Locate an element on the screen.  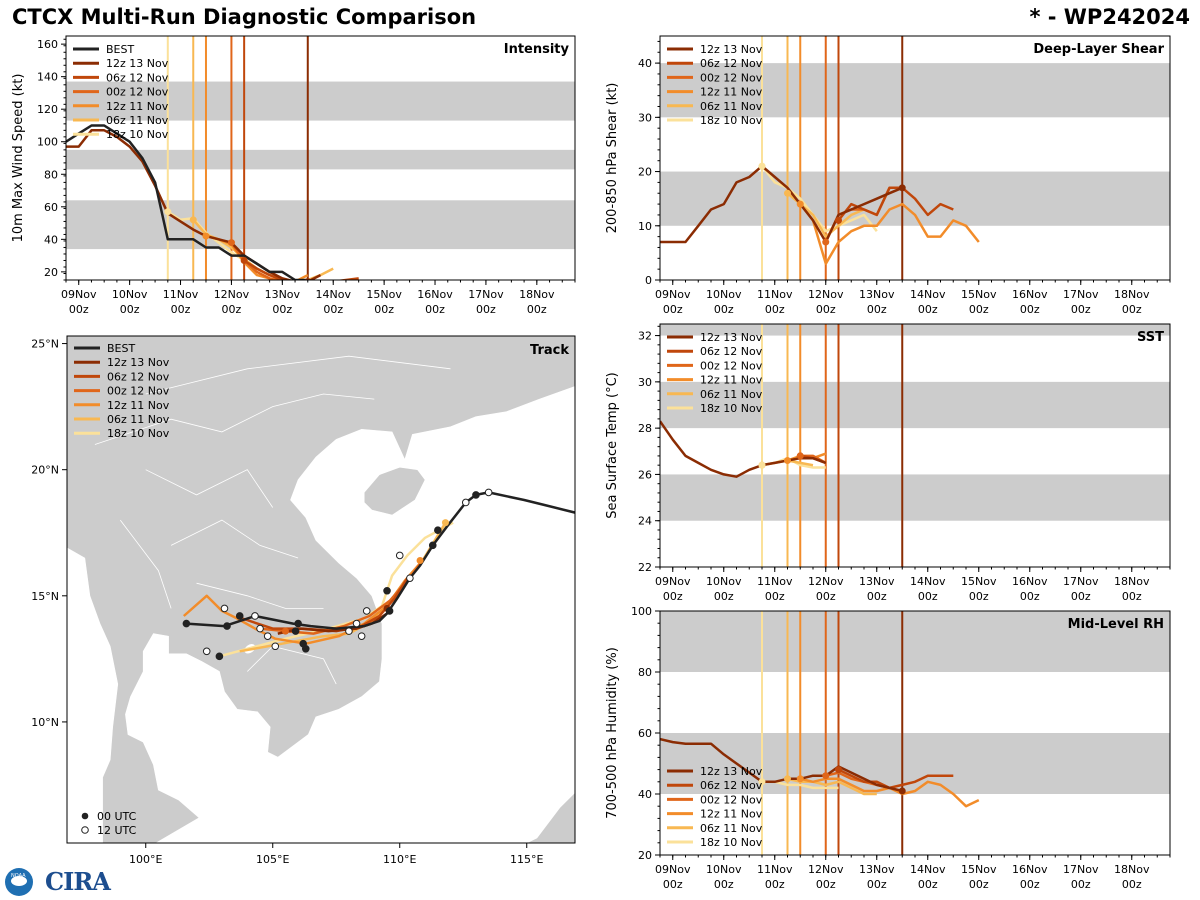
y-tick-label: 60 is located at coordinates (645, 733).